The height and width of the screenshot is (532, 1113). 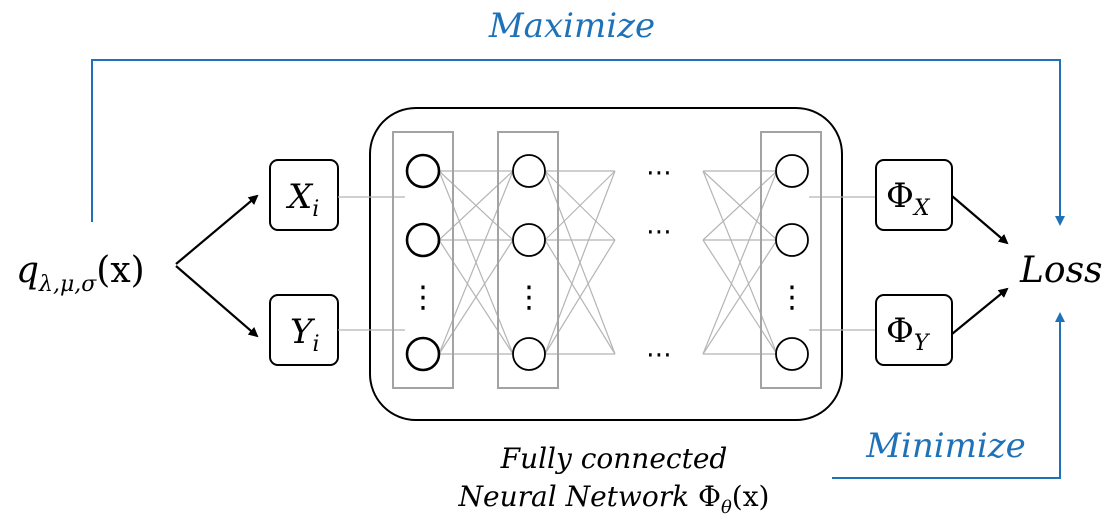 I want to click on maximize-label: Maximize, so click(x=571, y=26).